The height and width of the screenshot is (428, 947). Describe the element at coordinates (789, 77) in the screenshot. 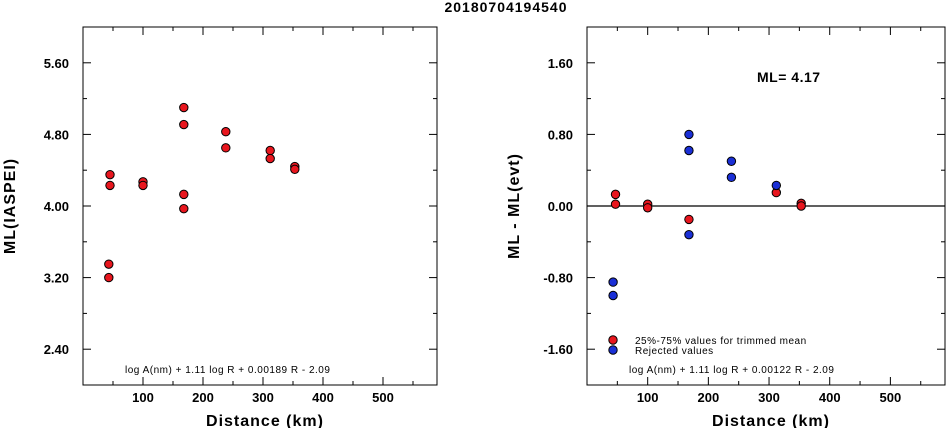

I see `ml-annotation: ML= 4.17` at that location.